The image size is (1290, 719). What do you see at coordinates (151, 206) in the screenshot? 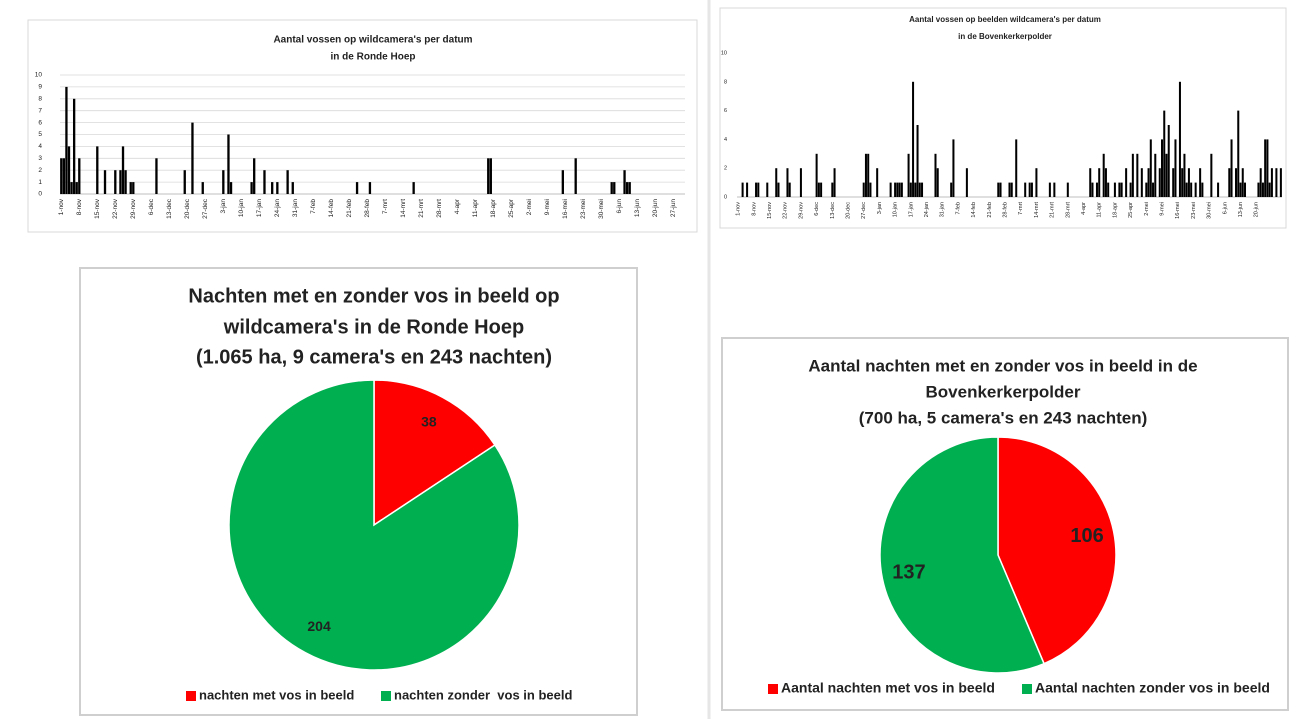
I see `x-tick-label: 6-dec` at bounding box center [151, 206].